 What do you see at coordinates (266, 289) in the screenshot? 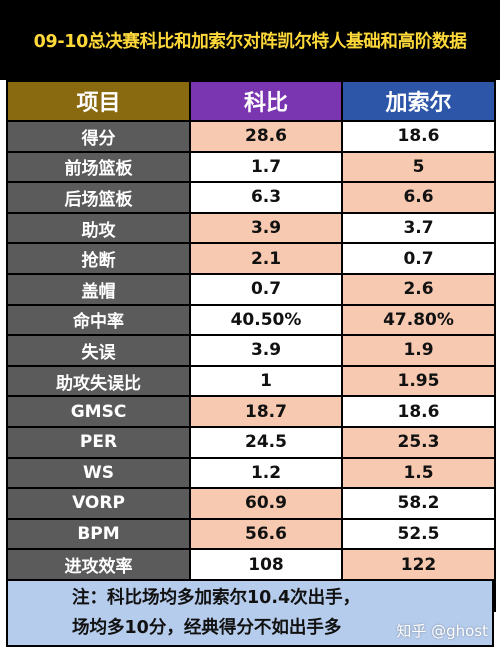
I see `kobe-value: 0.7` at bounding box center [266, 289].